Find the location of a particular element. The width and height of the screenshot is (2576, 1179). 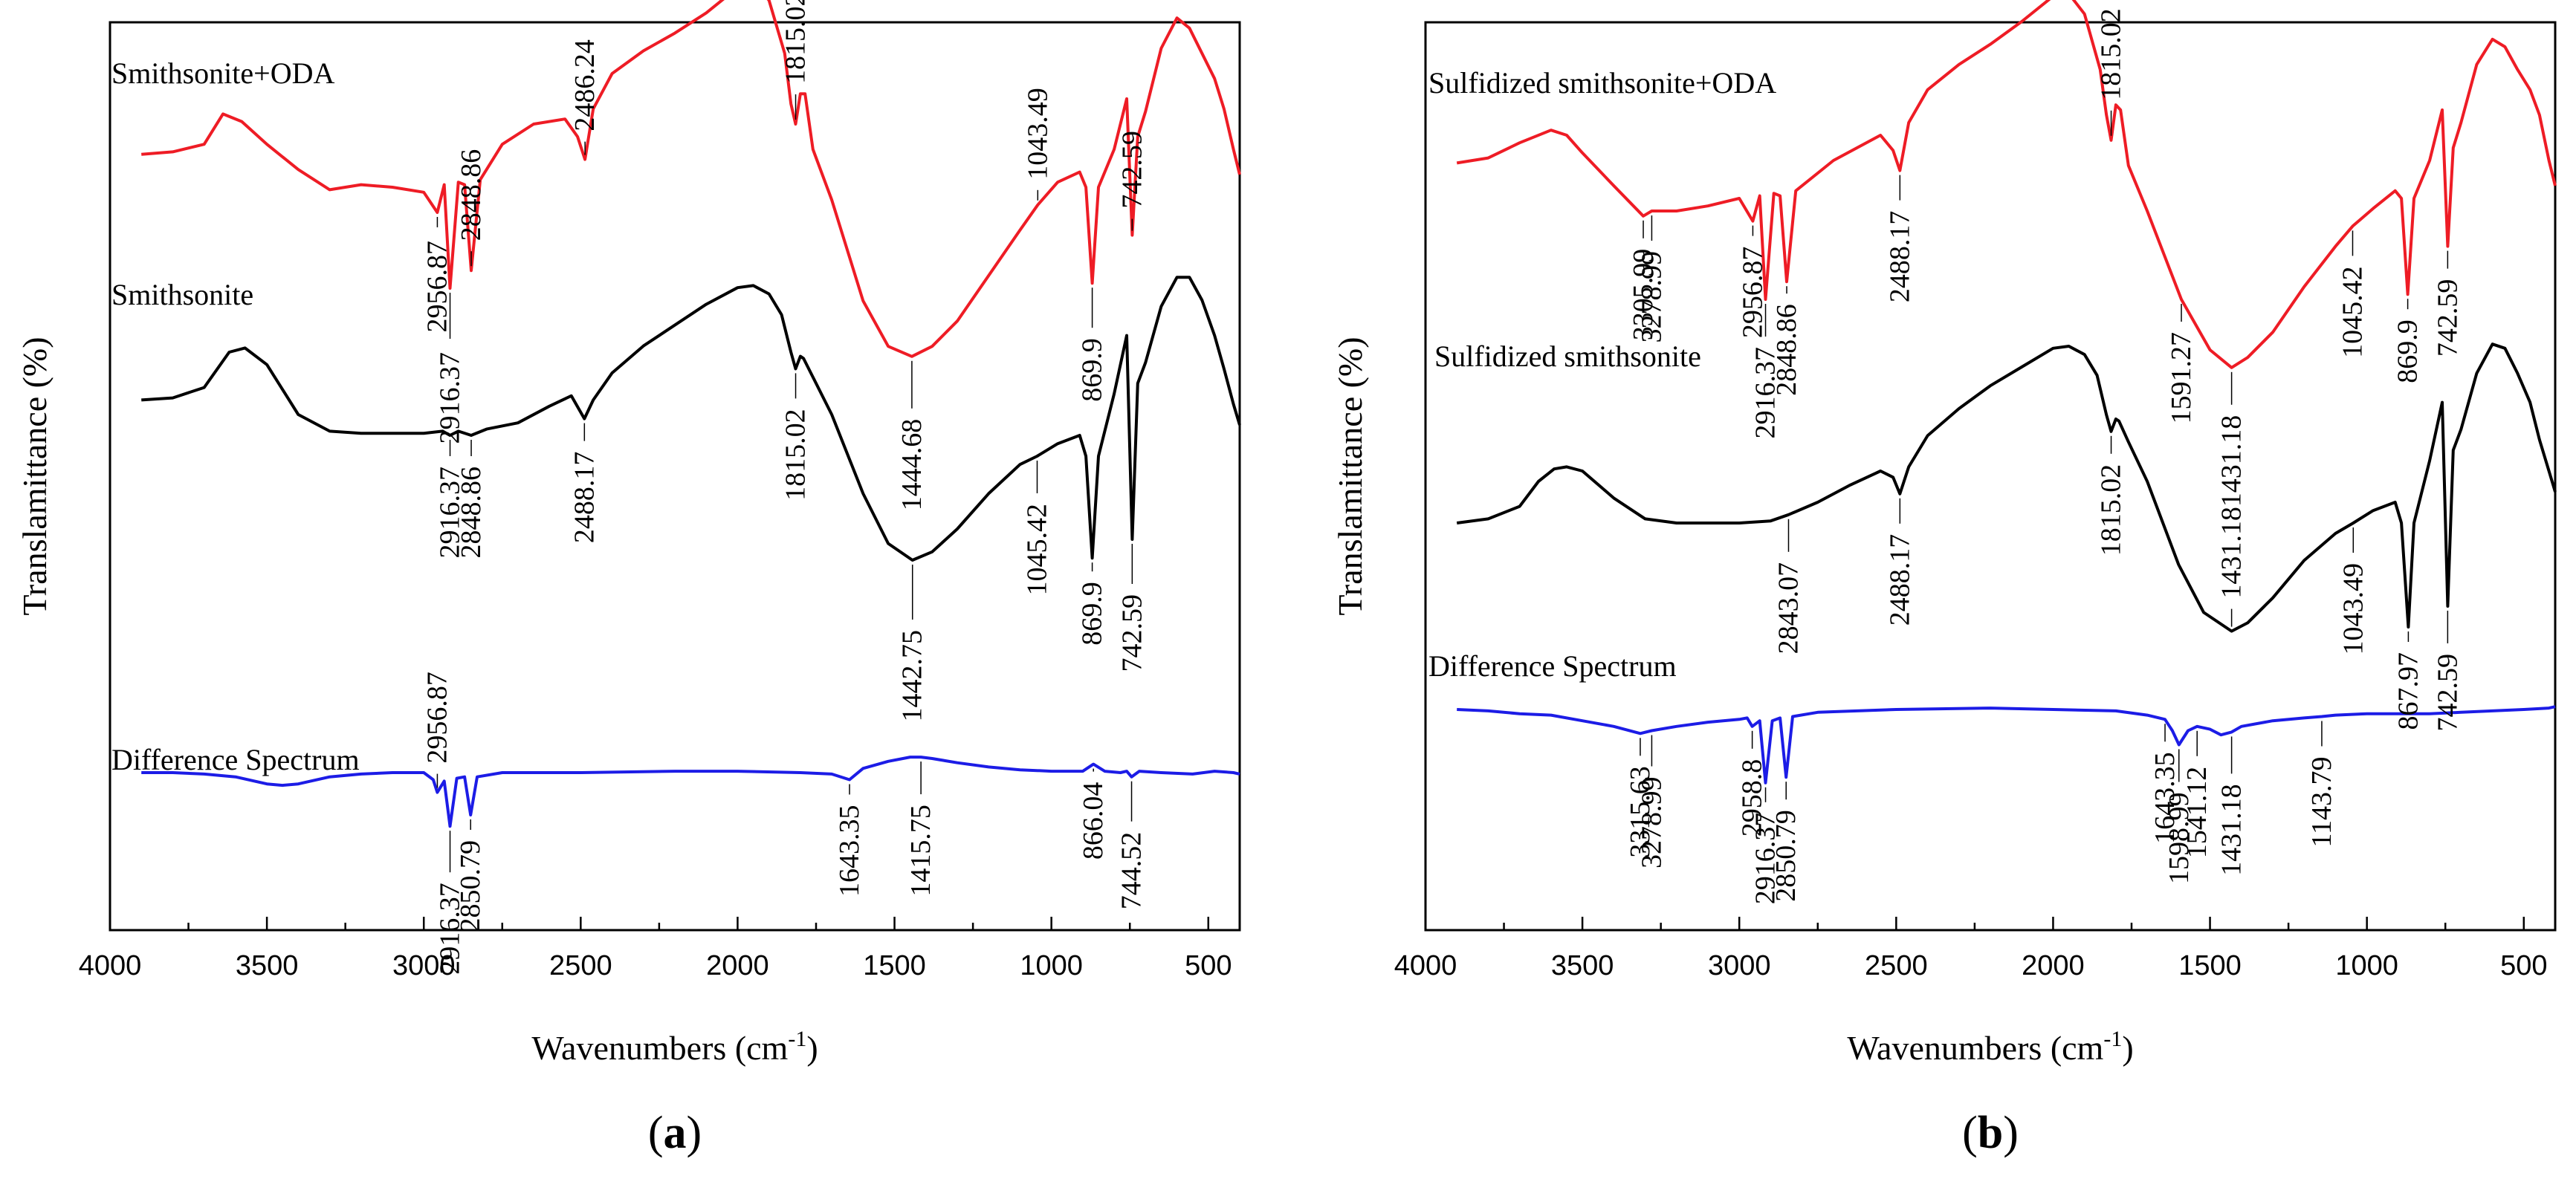

peak-annotation: 2843.07 is located at coordinates (1788, 608).